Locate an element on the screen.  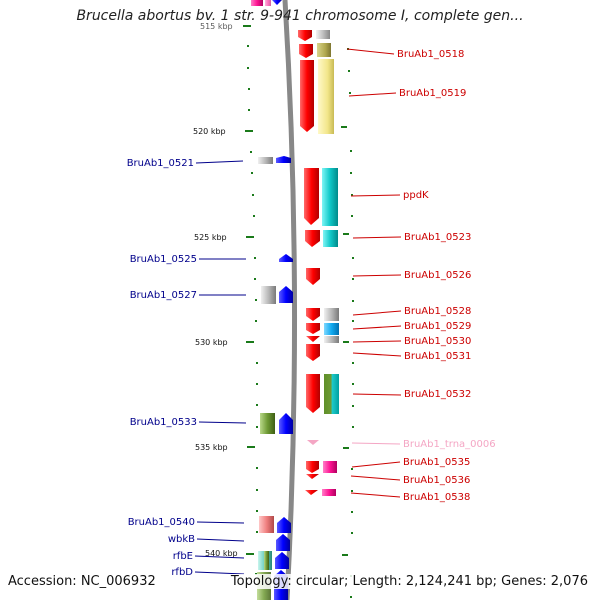
left-label-connectors is located at coordinates (220, 367).